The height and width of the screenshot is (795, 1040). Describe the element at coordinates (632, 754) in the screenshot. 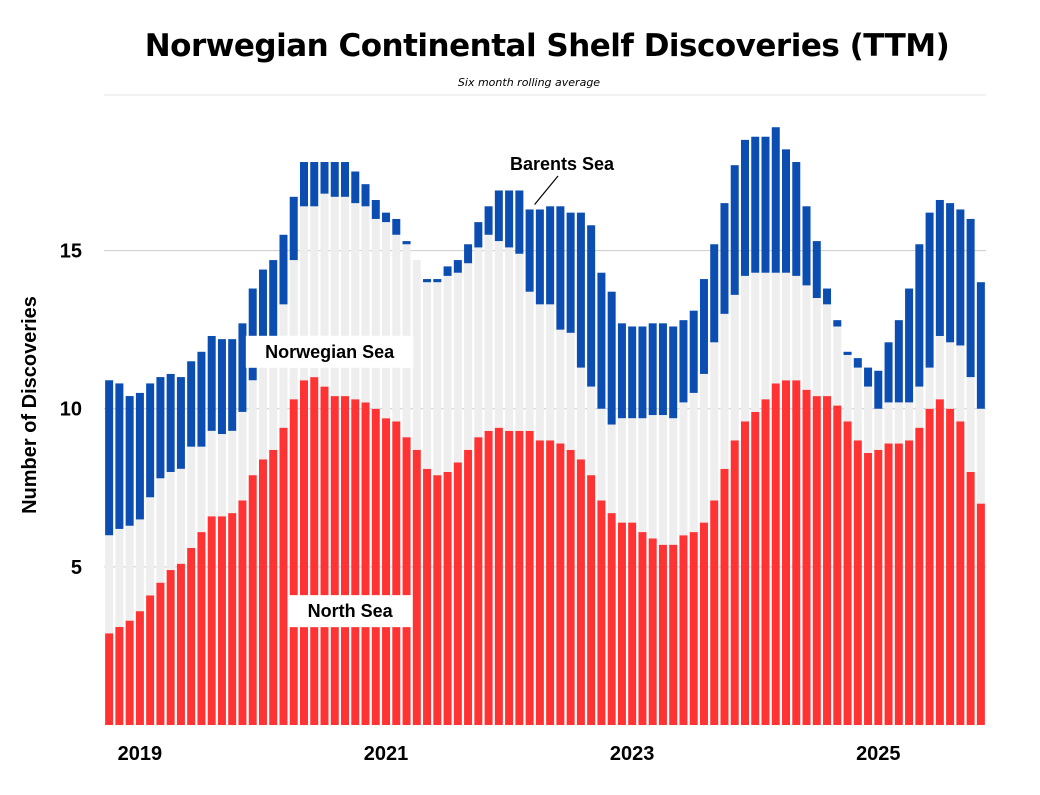

I see `x-tick-label: 2023` at that location.